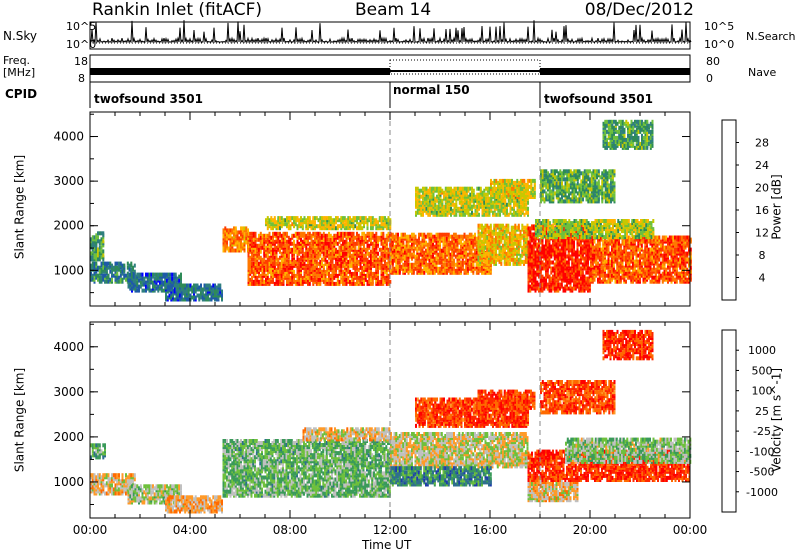 The image size is (800, 554). Describe the element at coordinates (762, 350) in the screenshot. I see `velocity-cbar-tick-label-0: 1000` at that location.